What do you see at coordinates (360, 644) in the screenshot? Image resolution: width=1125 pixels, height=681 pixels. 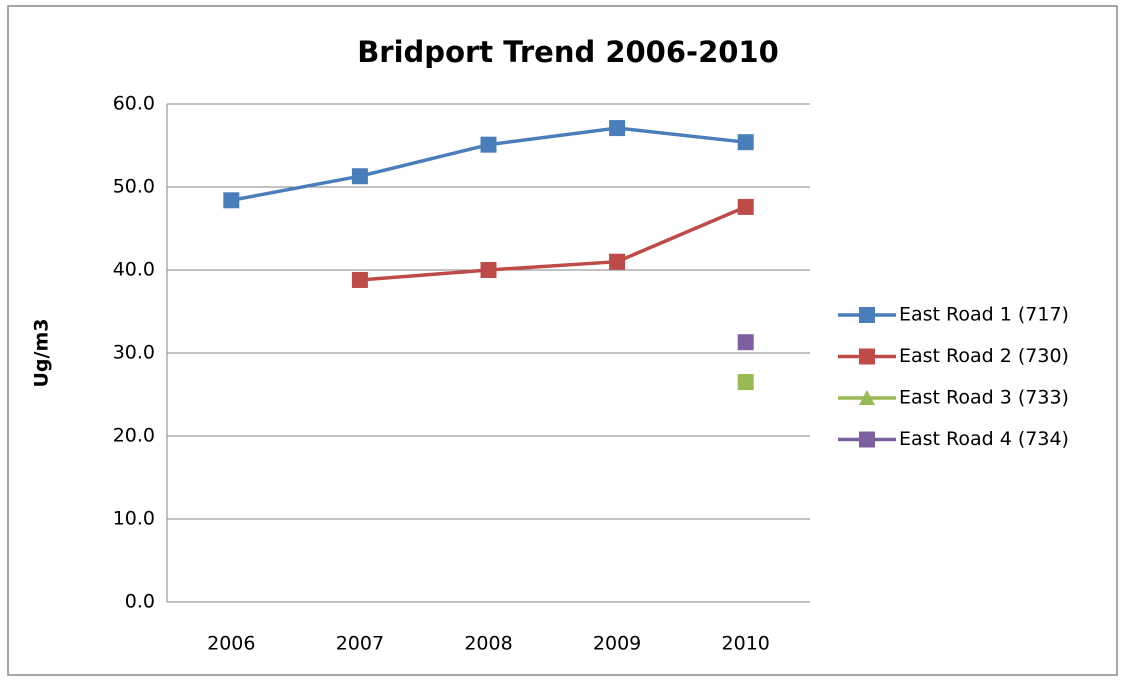 I see `x-tick-label: 2007` at bounding box center [360, 644].